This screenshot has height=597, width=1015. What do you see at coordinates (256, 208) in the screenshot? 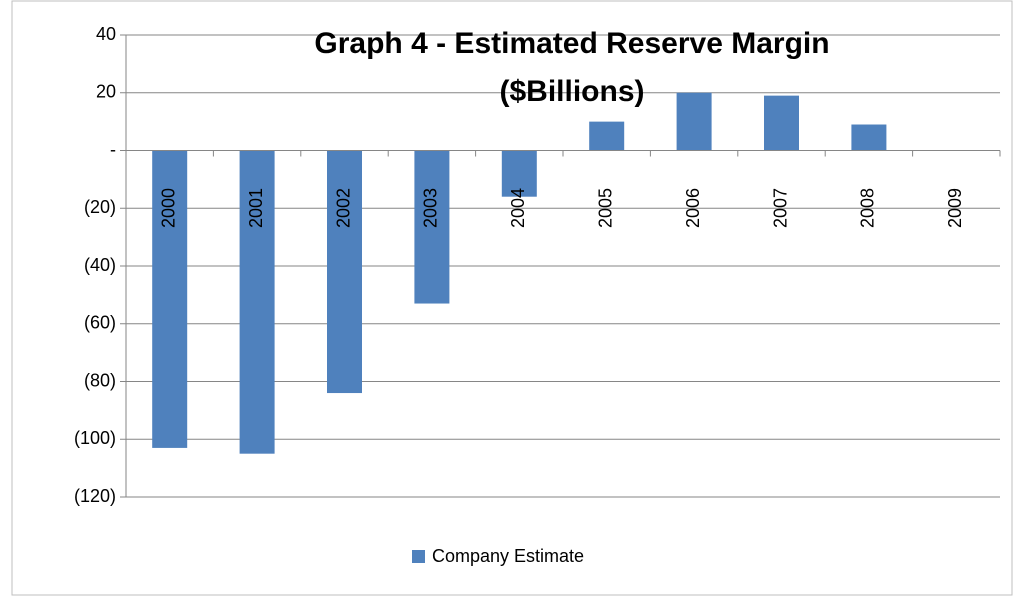
I see `x-tick-label: 2001` at bounding box center [256, 208].